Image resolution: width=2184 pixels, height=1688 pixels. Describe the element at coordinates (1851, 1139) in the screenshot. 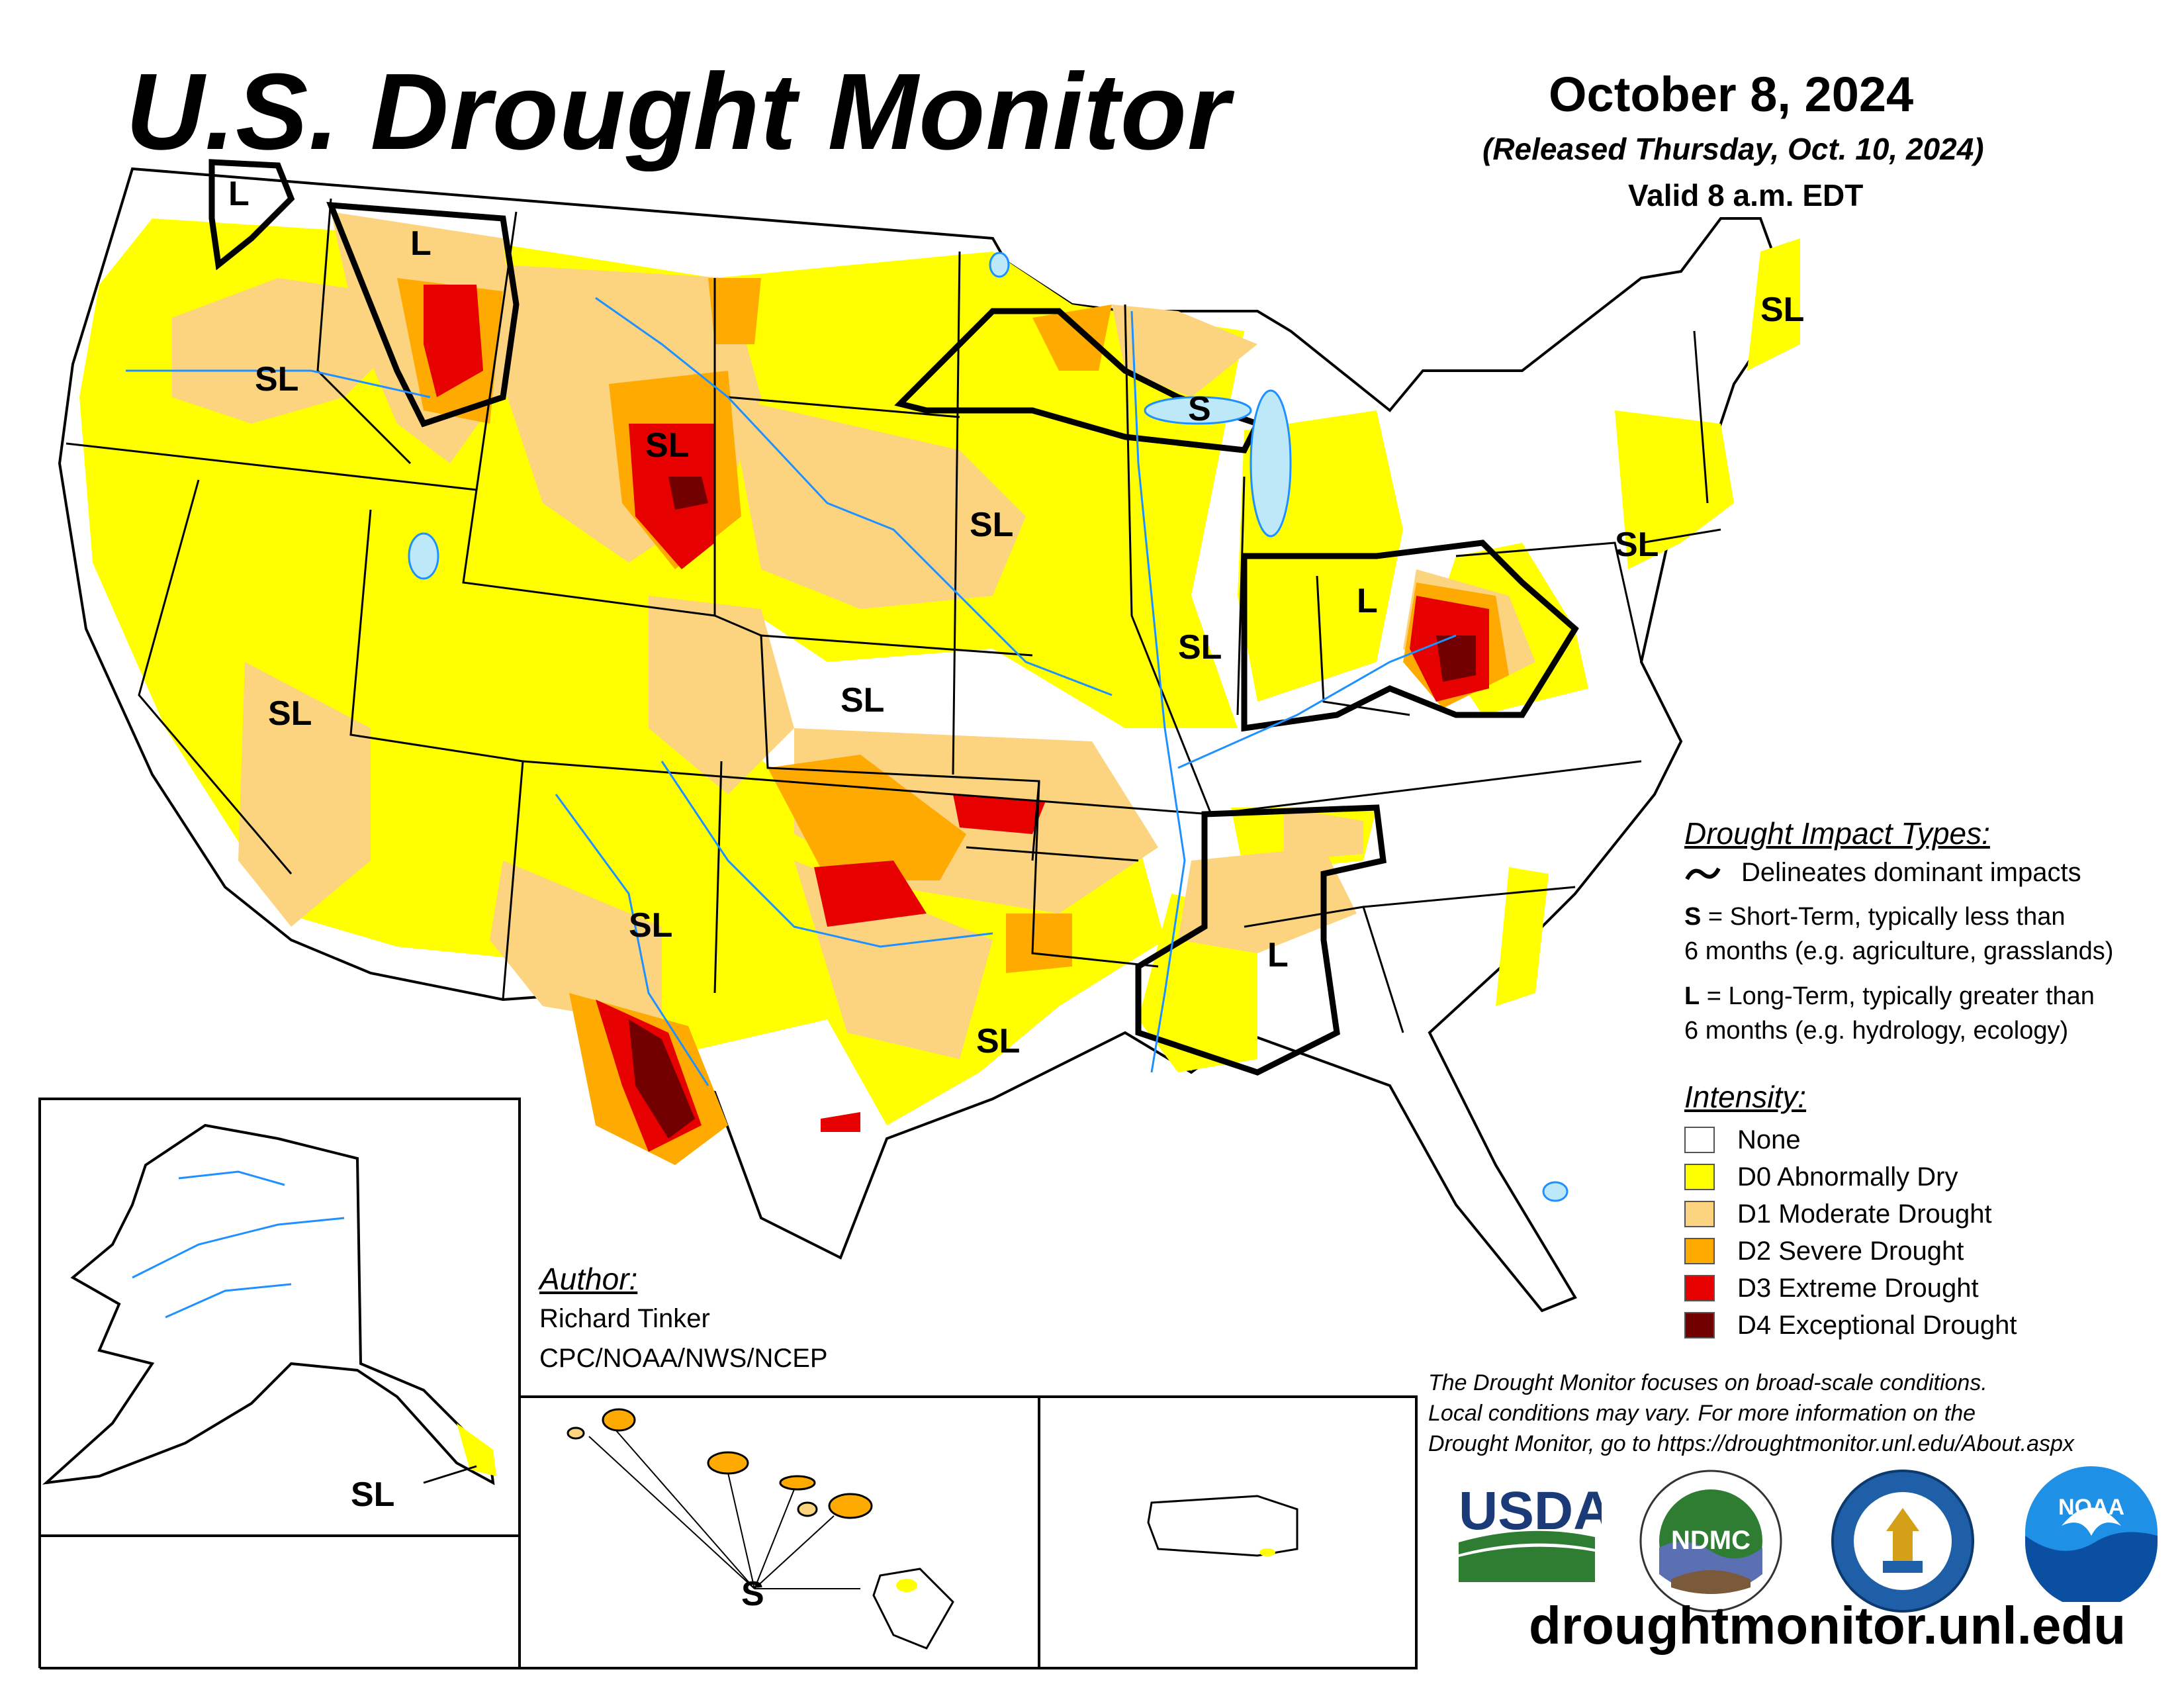

I see `intensity-row: None` at that location.